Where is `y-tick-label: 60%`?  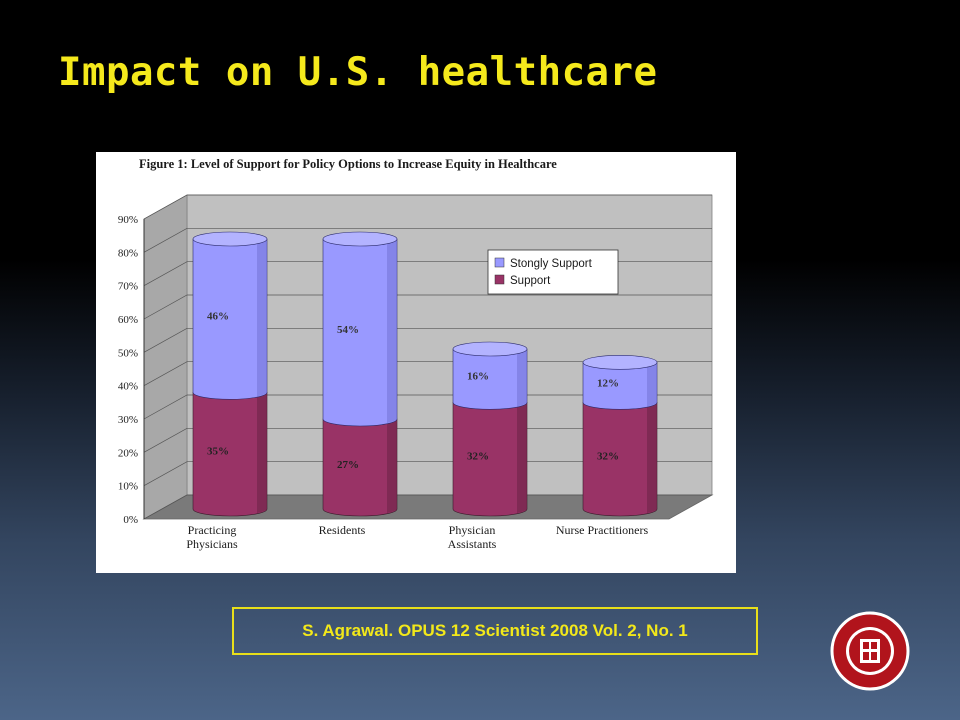
y-tick-label: 60% is located at coordinates (128, 320).